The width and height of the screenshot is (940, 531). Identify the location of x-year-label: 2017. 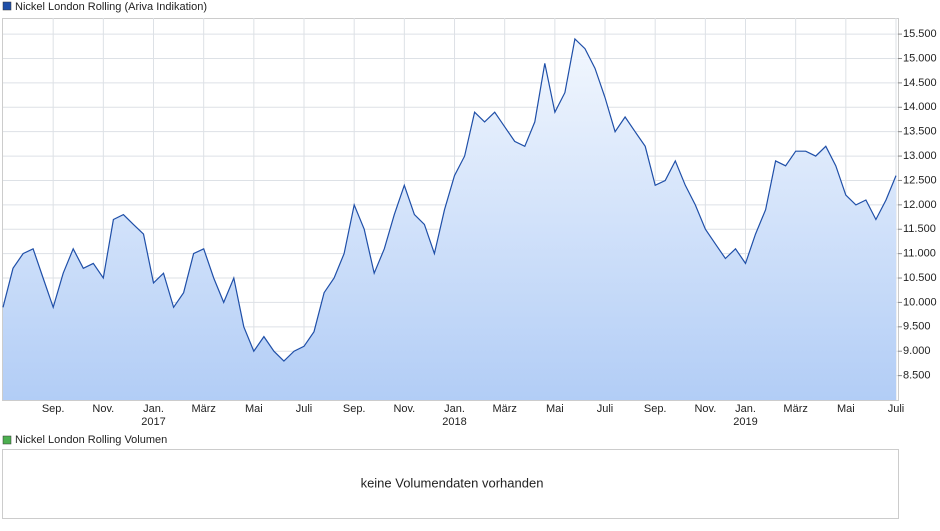
(153, 422).